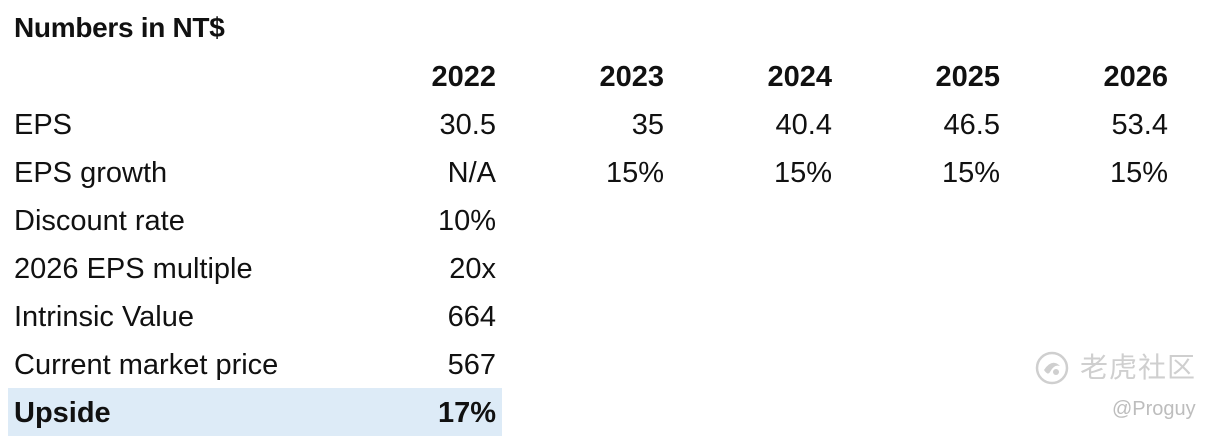 The height and width of the screenshot is (438, 1228). I want to click on cell-value: 40.4, so click(803, 125).